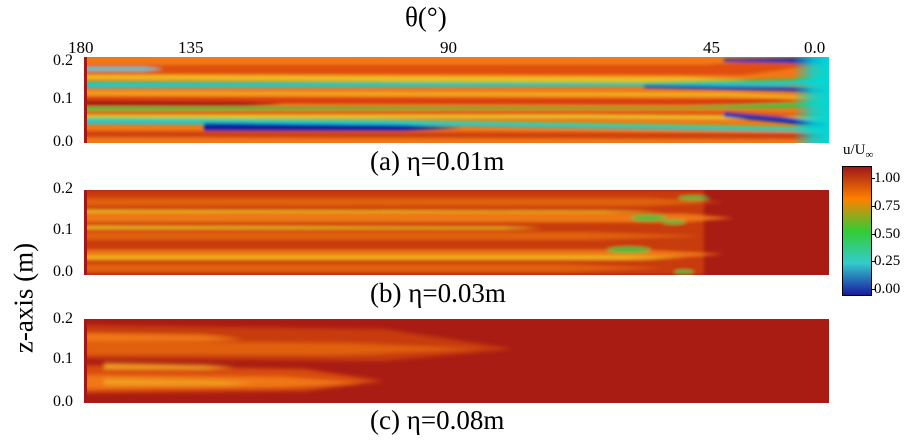  Describe the element at coordinates (887, 178) in the screenshot. I see `colorbar-tick-1.00: 1.00` at that location.